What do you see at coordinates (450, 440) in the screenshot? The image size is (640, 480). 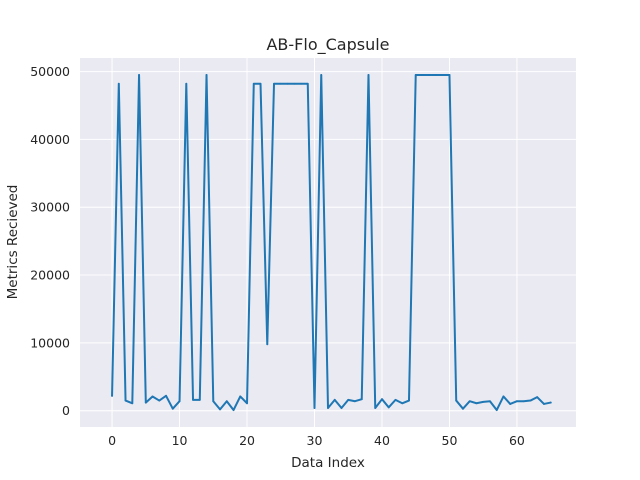 I see `x-tick-label: 50` at bounding box center [450, 440].